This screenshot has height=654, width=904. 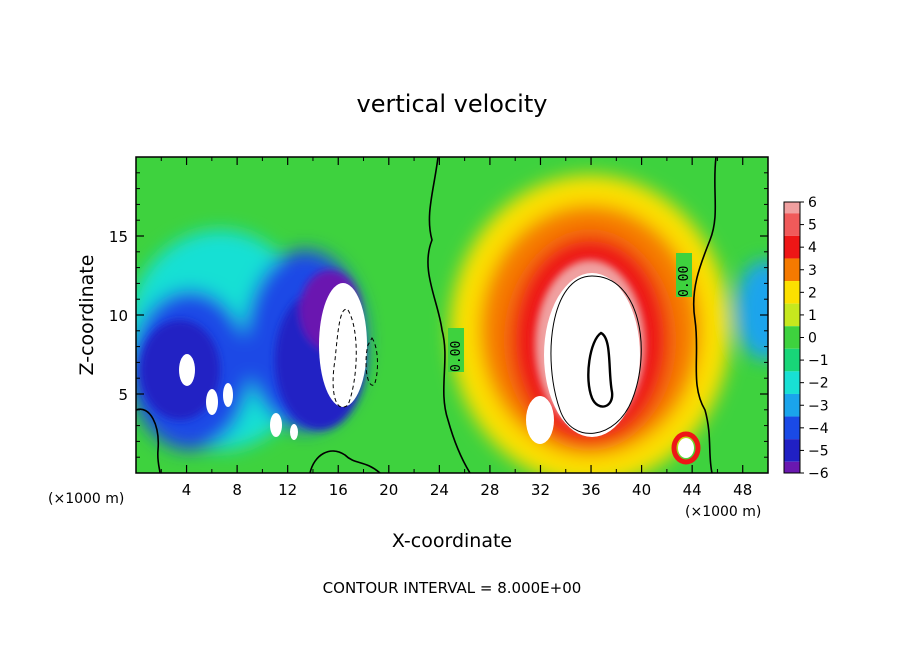 I want to click on x-tick-label: 40, so click(x=641, y=490).